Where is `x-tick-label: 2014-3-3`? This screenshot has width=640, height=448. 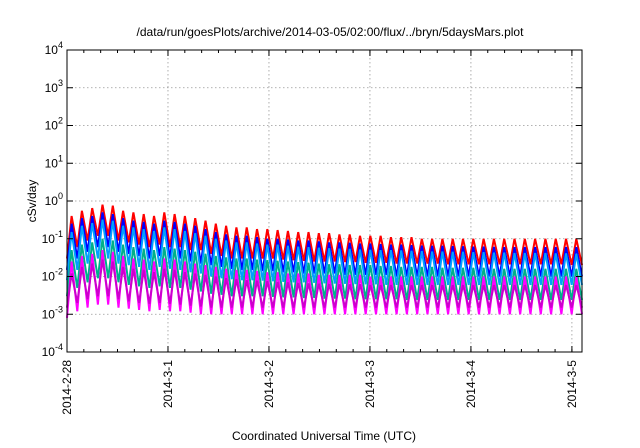
x-tick-label: 2014-3-3 is located at coordinates (370, 384).